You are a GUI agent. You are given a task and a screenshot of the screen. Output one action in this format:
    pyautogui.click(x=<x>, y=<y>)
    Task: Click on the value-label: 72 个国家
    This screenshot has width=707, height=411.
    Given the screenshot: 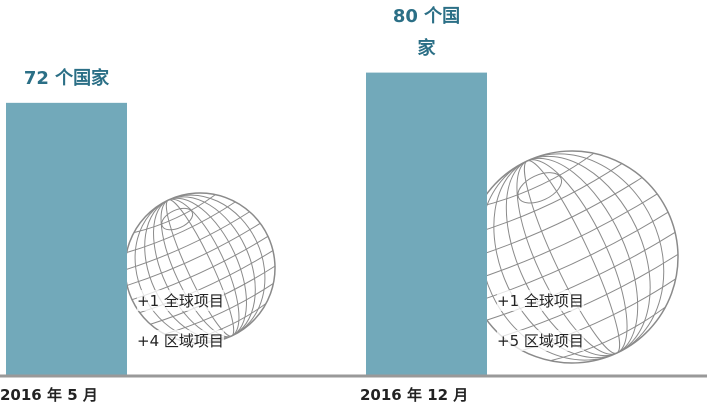 What is the action you would take?
    pyautogui.click(x=66, y=78)
    